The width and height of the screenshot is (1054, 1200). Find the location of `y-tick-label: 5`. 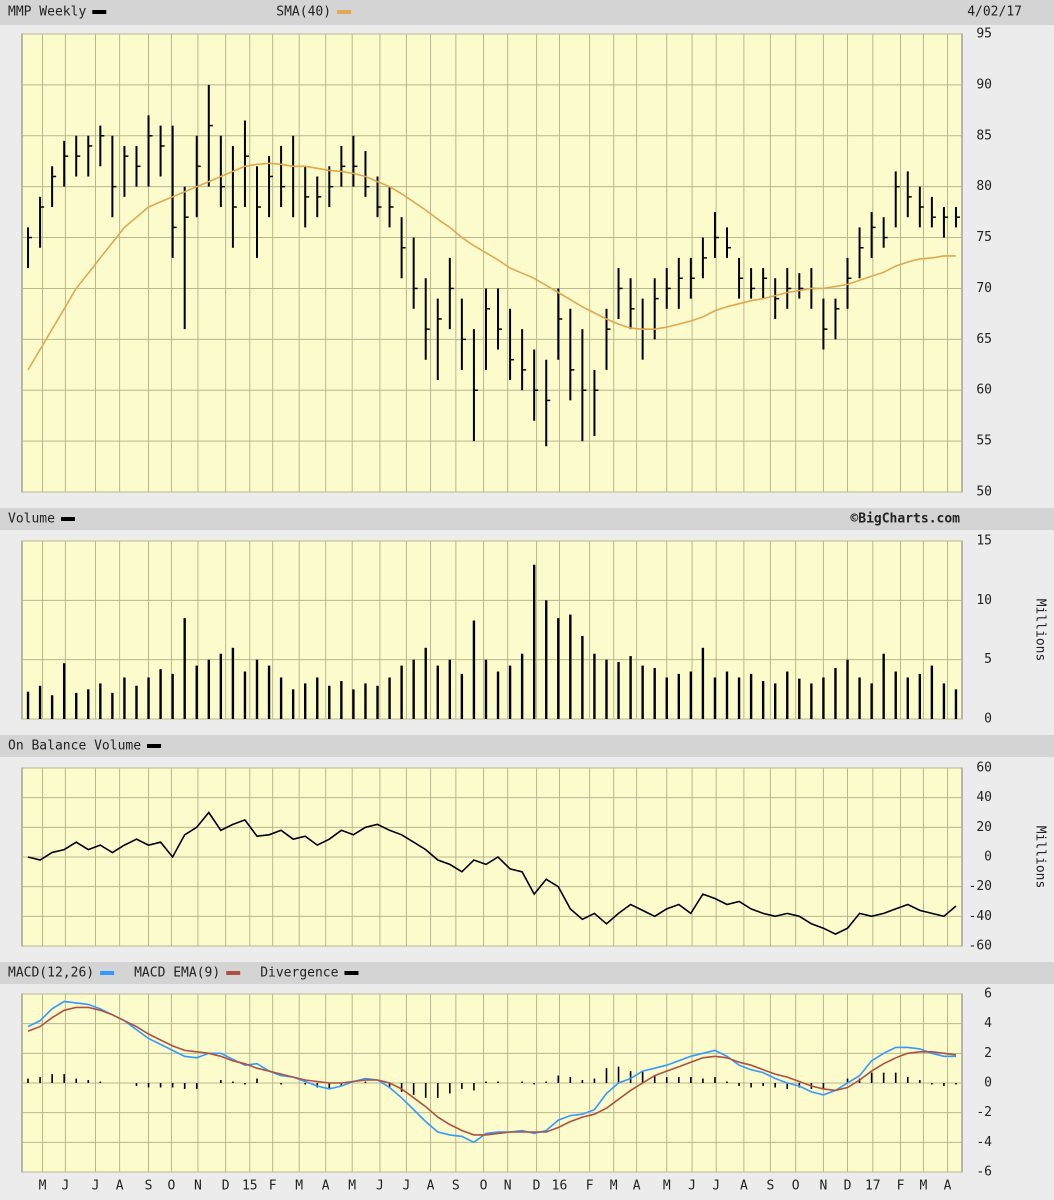

y-tick-label: 5 is located at coordinates (988, 659).